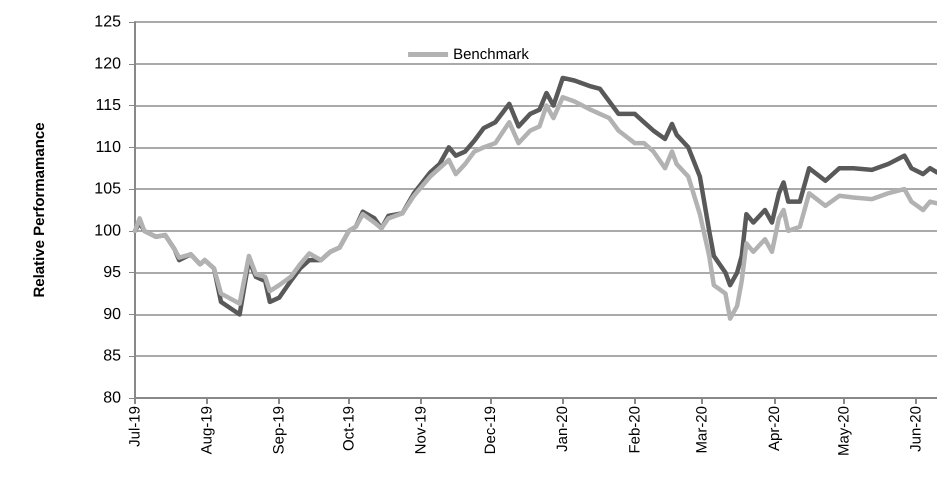 The height and width of the screenshot is (482, 937). I want to click on x-tick-label: Mar-20, so click(702, 430).